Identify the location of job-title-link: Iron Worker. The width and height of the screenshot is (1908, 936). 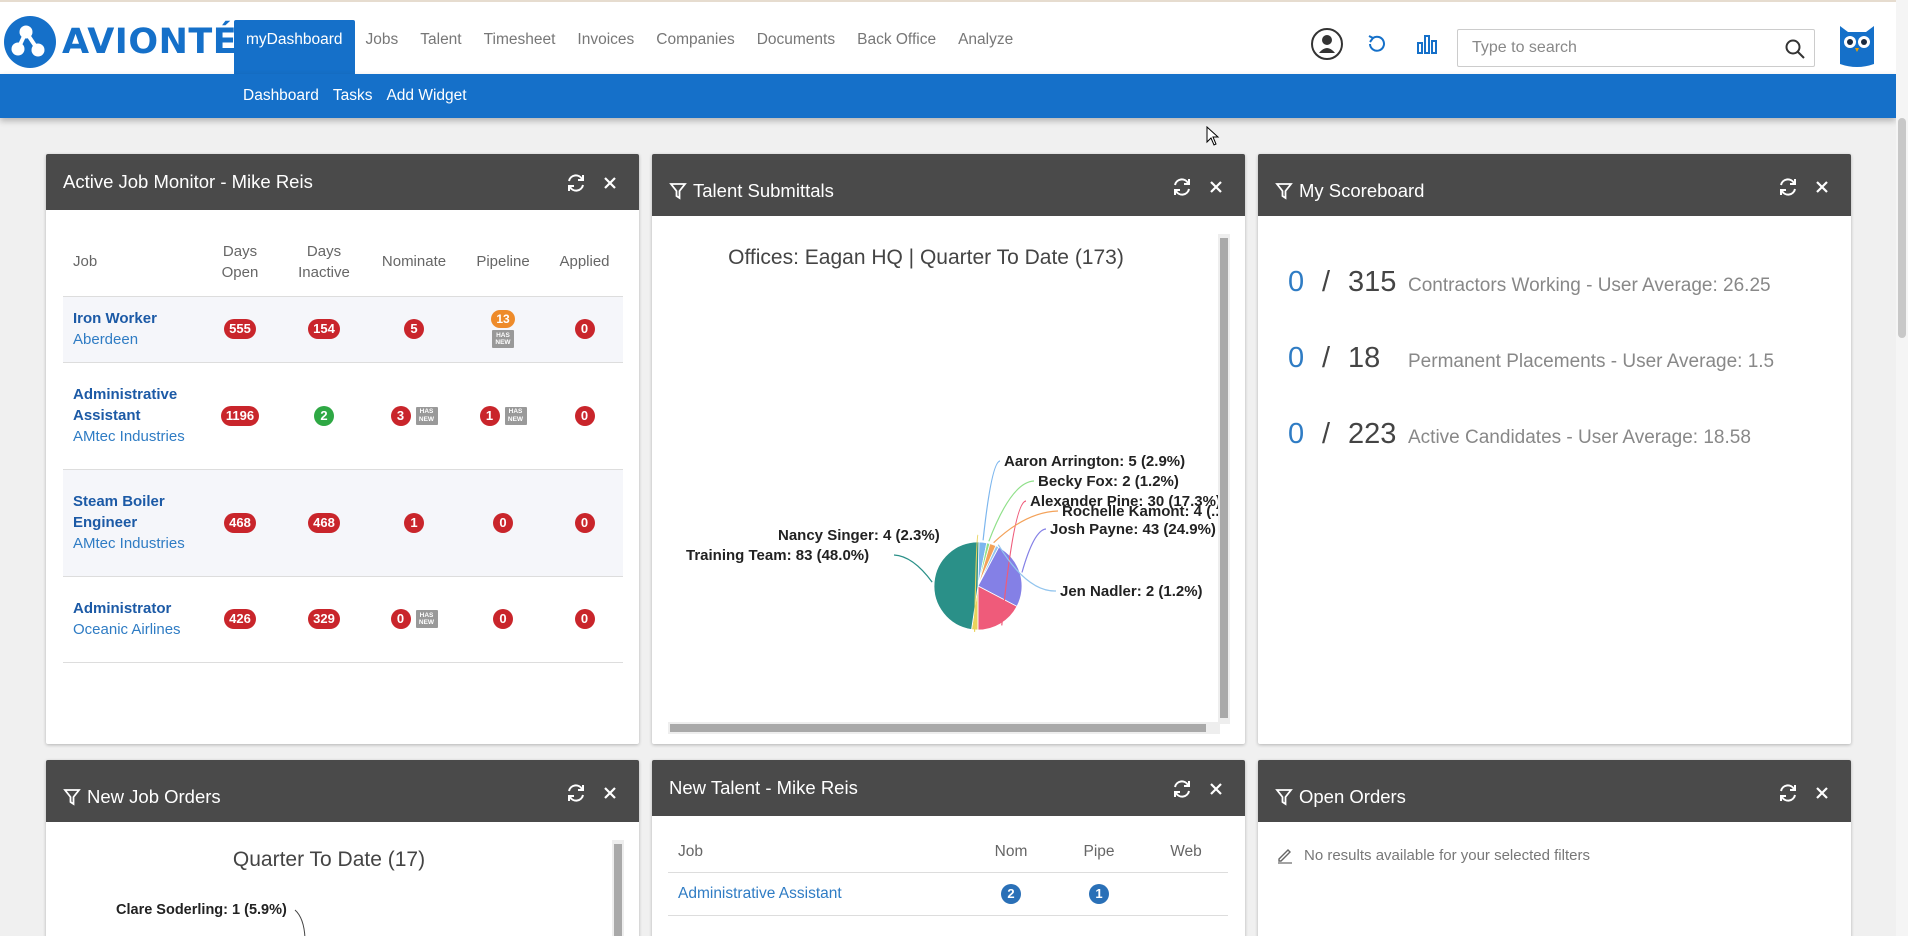
(115, 318).